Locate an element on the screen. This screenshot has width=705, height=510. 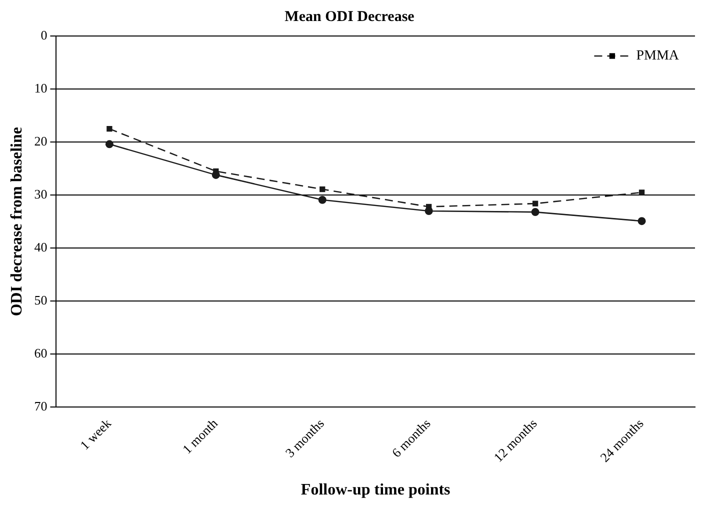
y-tick-label: 30 is located at coordinates (41, 194).